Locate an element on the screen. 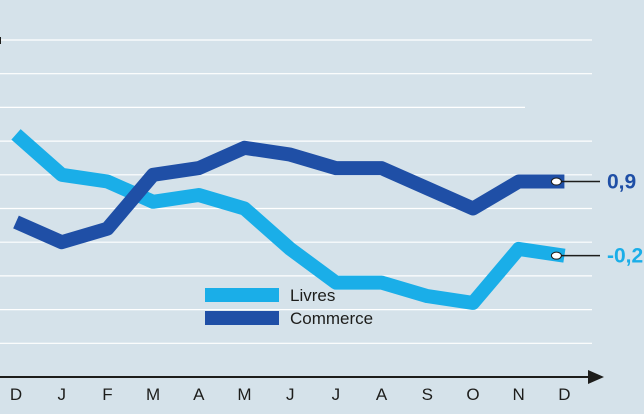 This screenshot has width=644, height=414. x-tick-label: N is located at coordinates (519, 394).